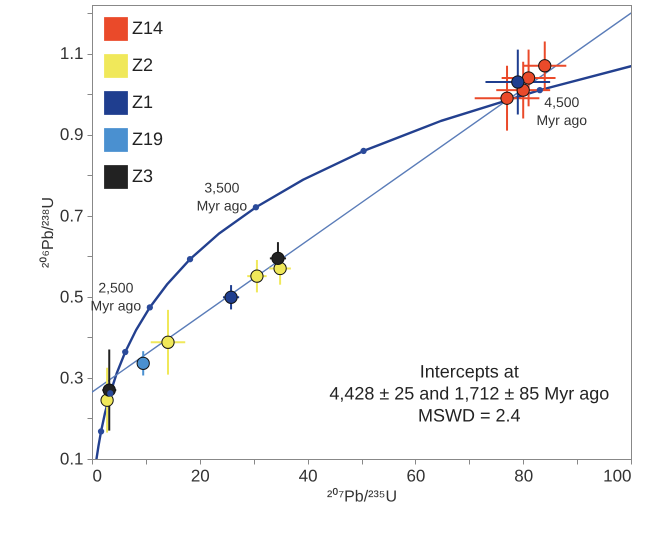 This screenshot has height=541, width=654. I want to click on y-tick-label: 0.5, so click(72, 296).